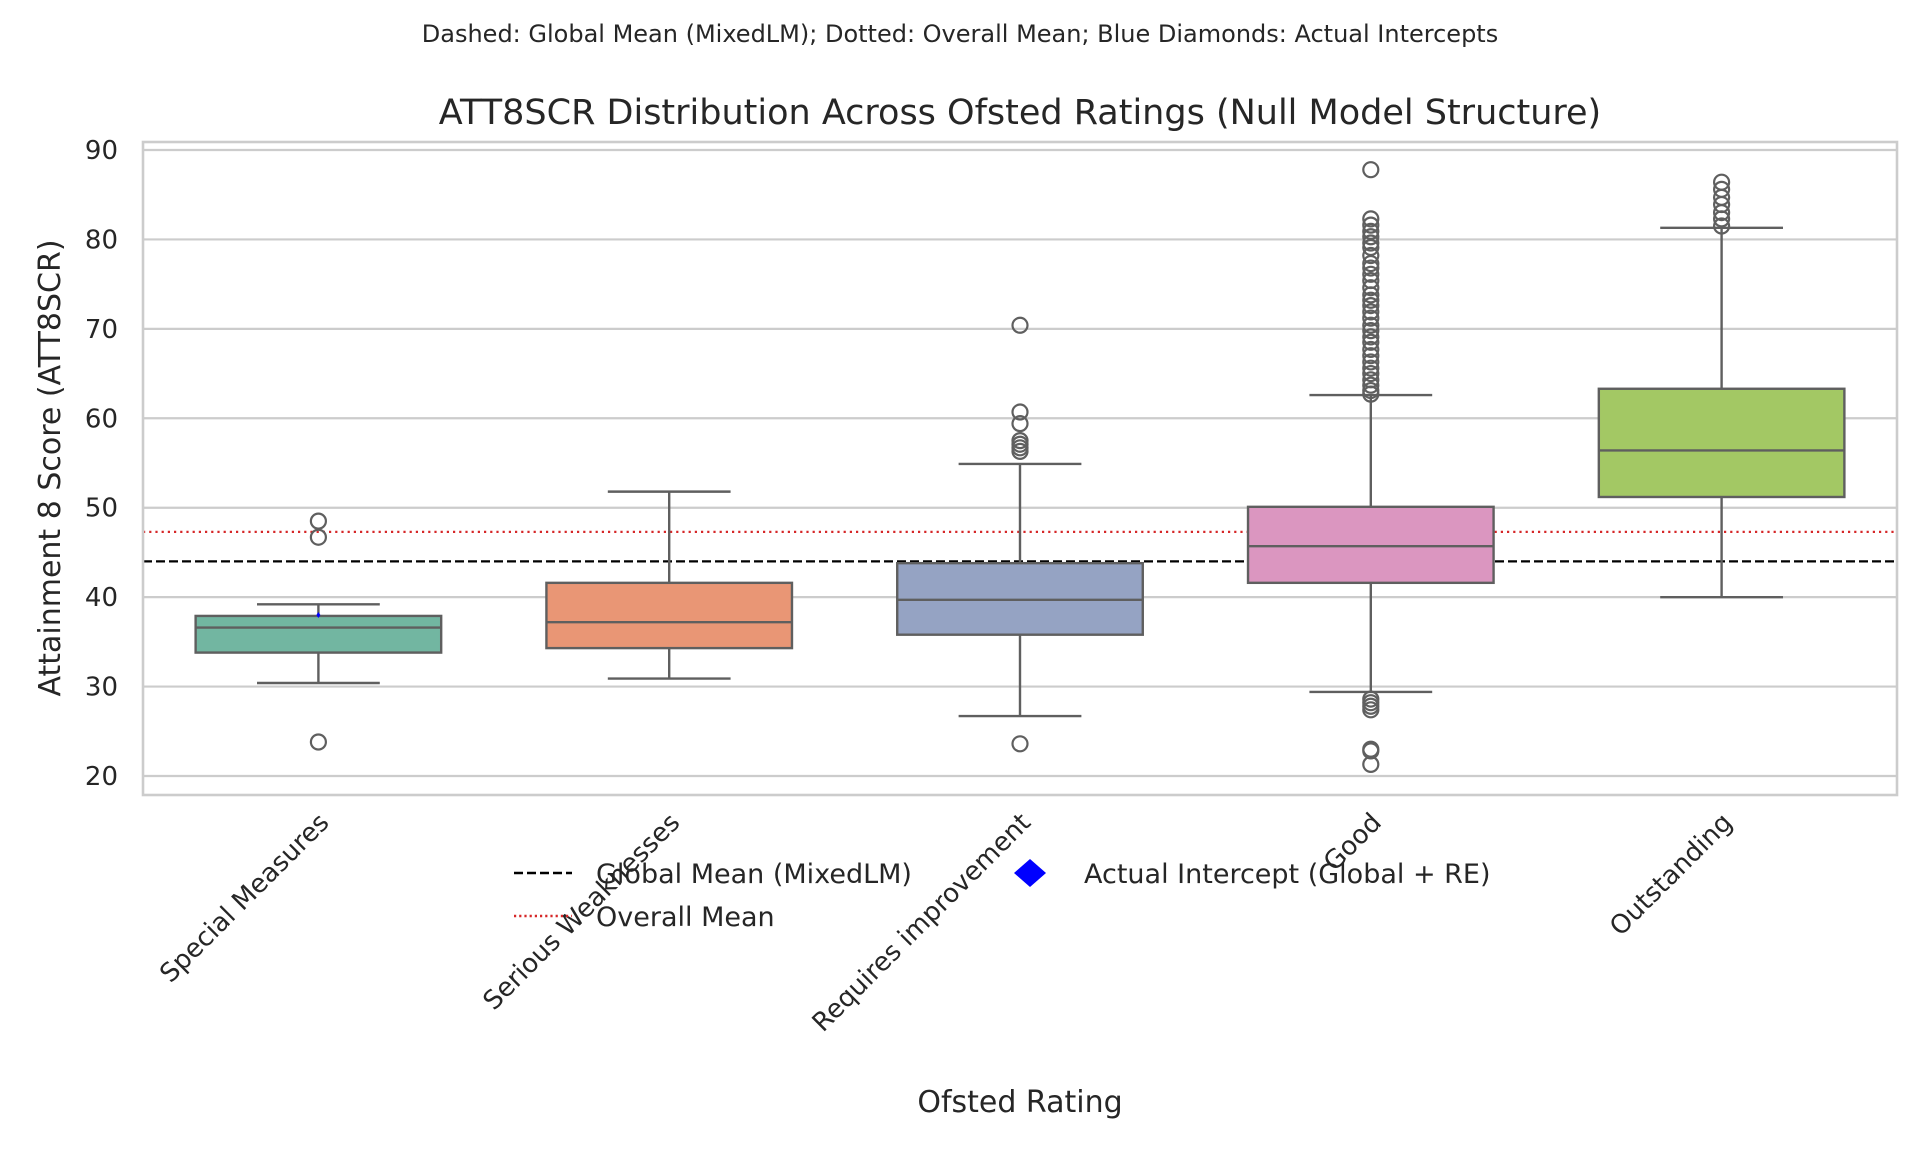 This screenshot has height=1152, width=1920. Describe the element at coordinates (101, 419) in the screenshot. I see `y-tick-label: 60` at that location.